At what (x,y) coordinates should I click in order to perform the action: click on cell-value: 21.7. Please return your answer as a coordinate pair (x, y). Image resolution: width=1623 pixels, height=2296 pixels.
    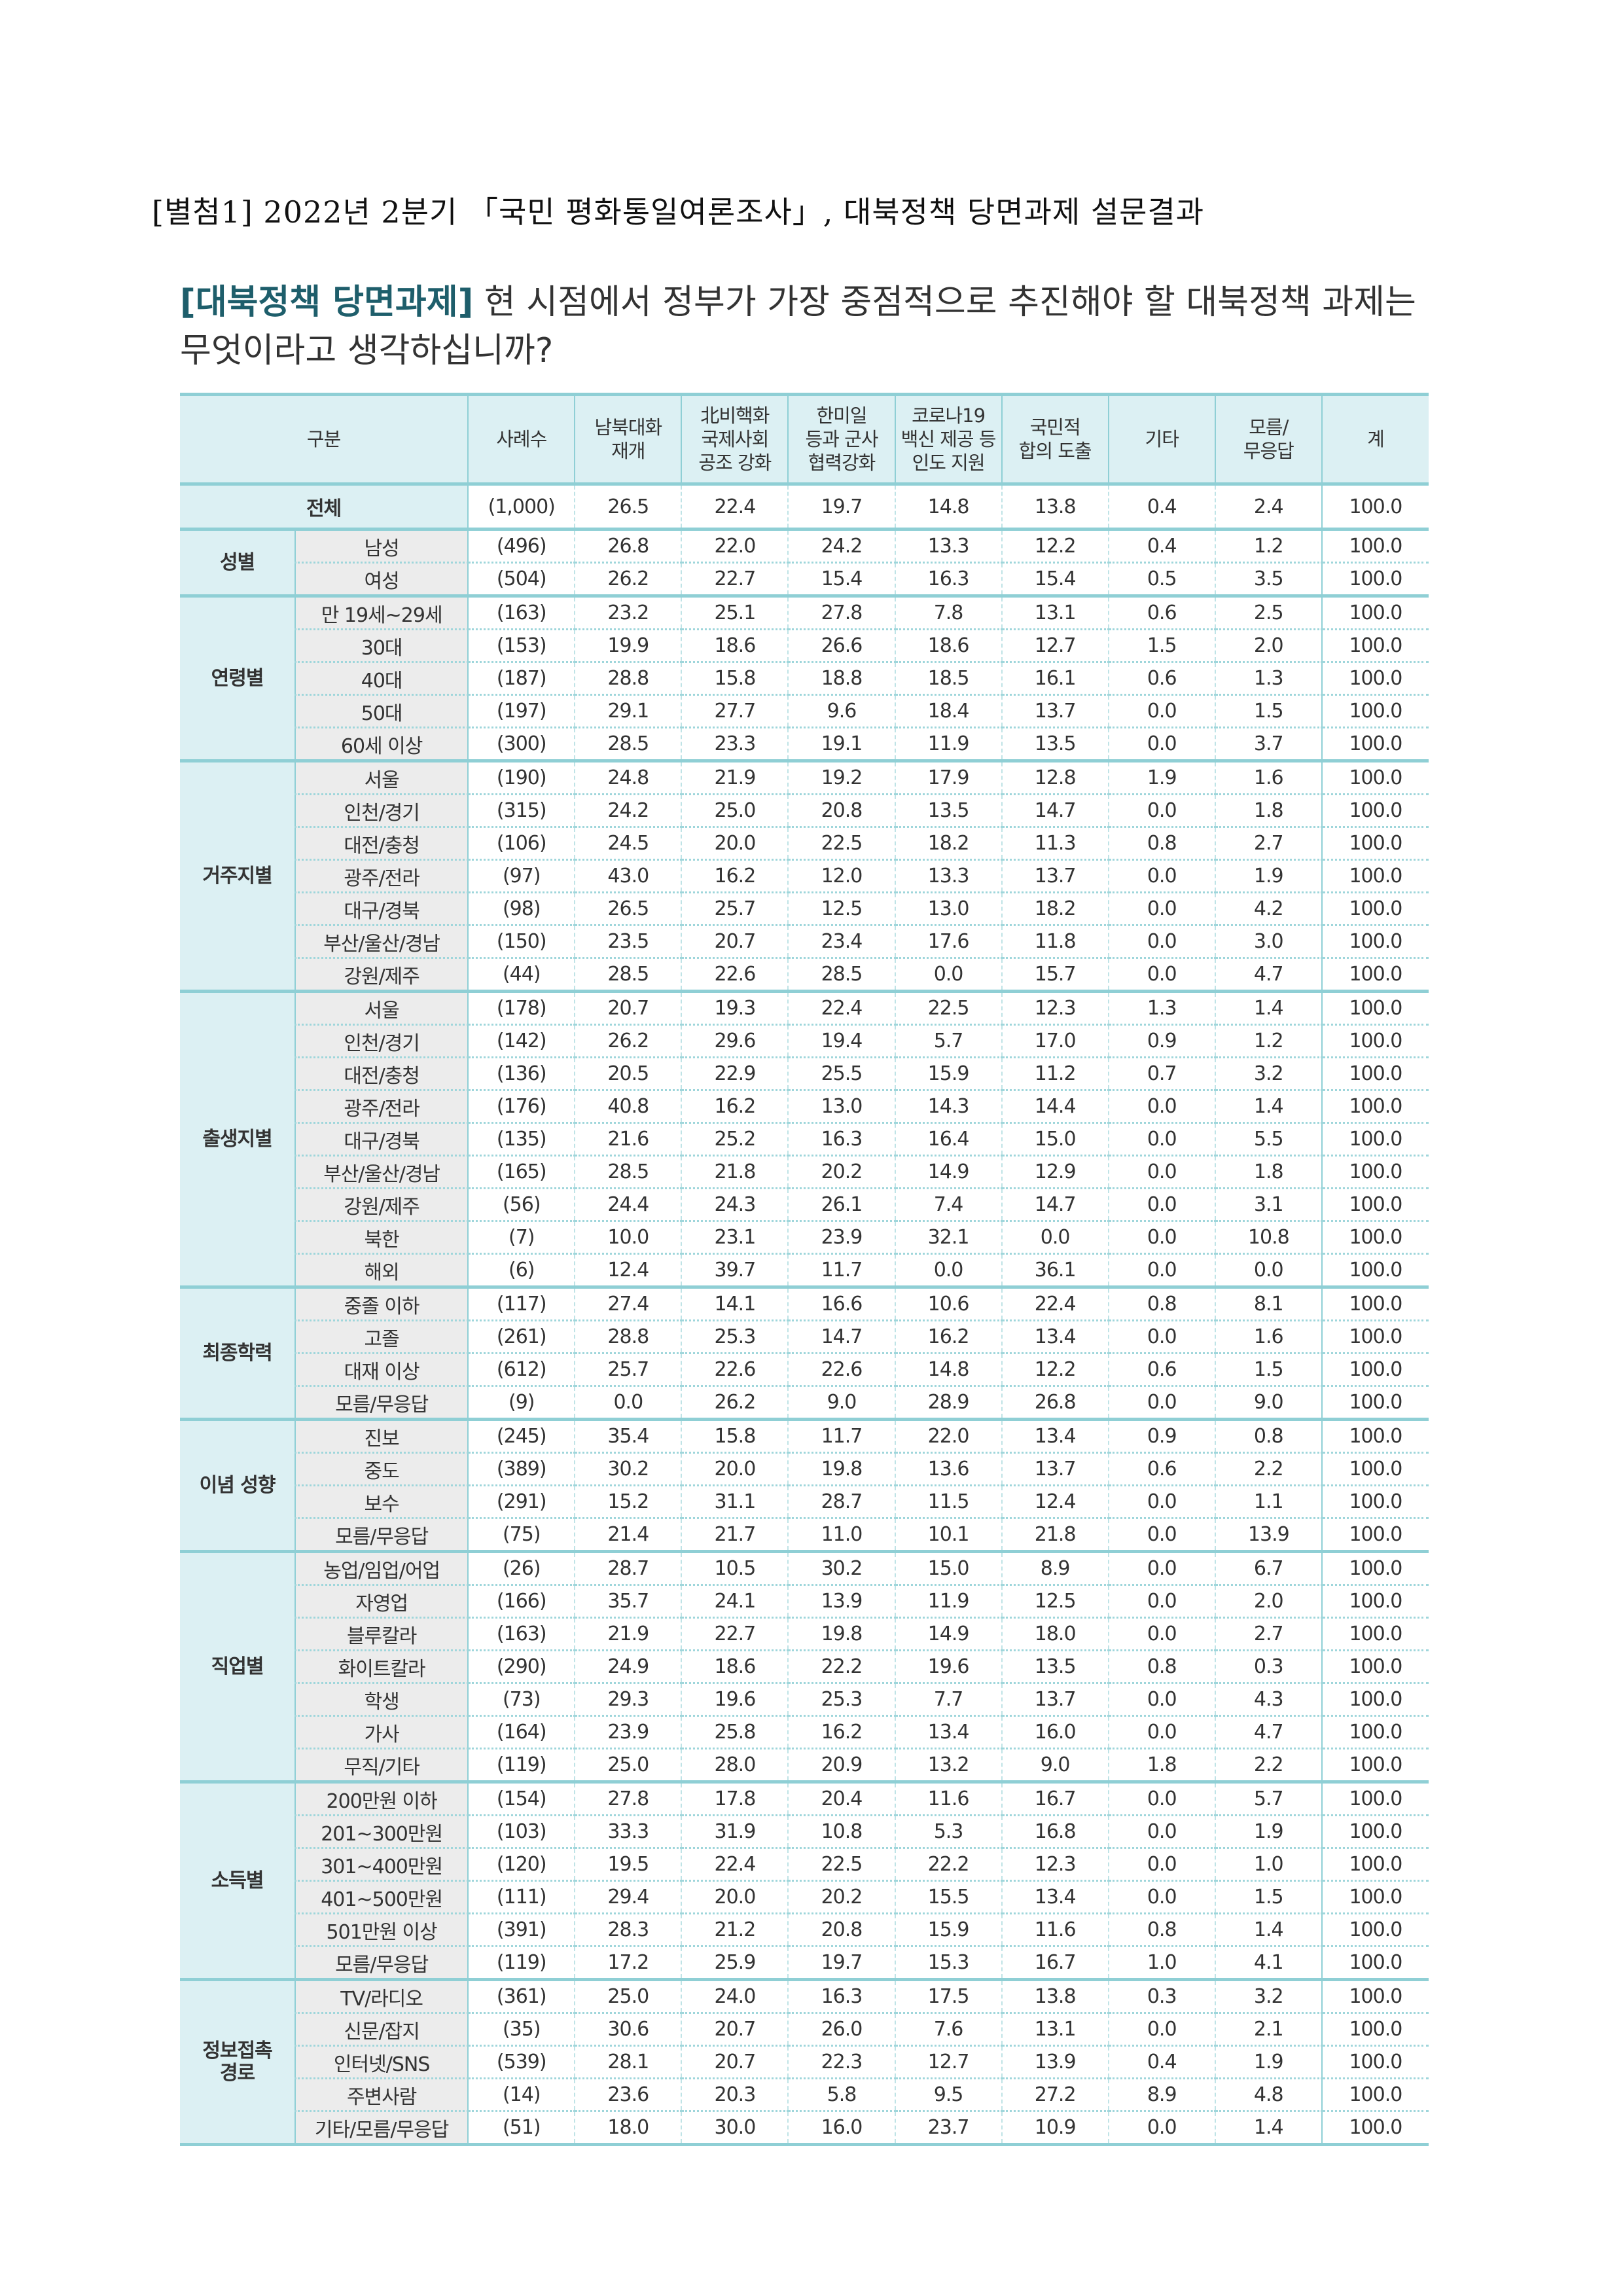
    Looking at the image, I should click on (735, 1535).